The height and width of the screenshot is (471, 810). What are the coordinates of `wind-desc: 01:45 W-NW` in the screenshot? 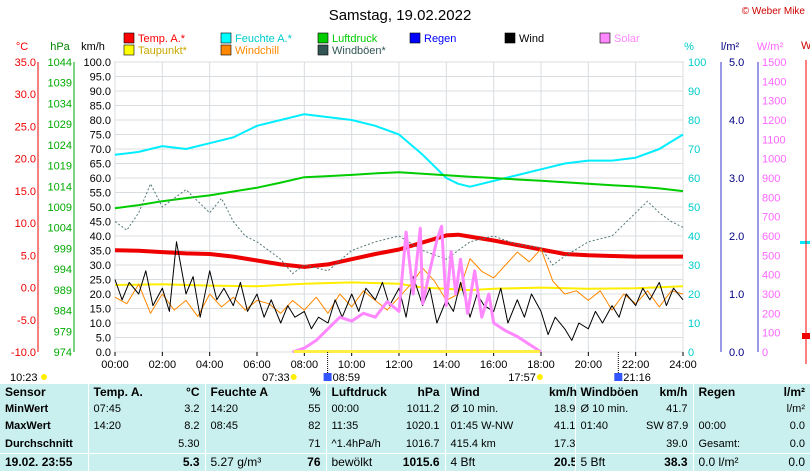 It's located at (496, 427).